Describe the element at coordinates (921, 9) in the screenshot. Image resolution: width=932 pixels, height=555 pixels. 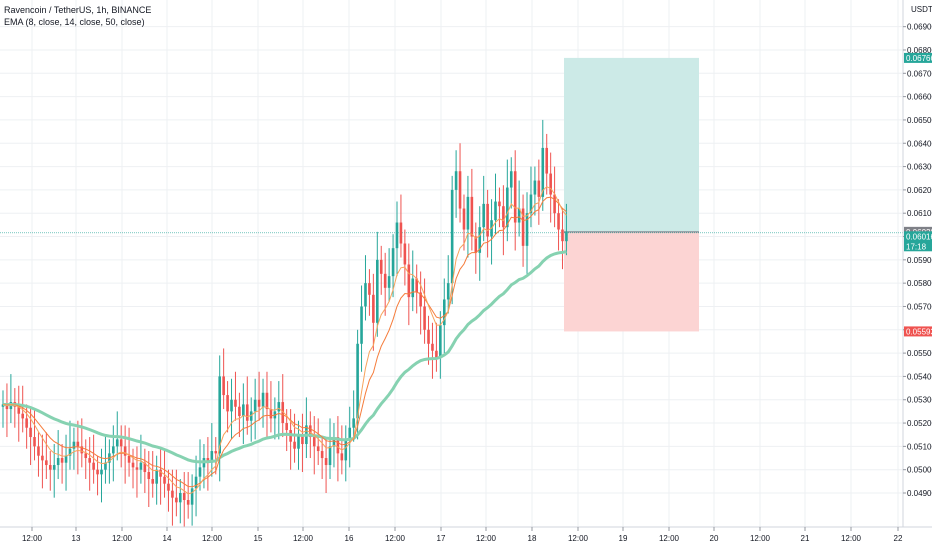
I see `currency-label: USDT` at that location.